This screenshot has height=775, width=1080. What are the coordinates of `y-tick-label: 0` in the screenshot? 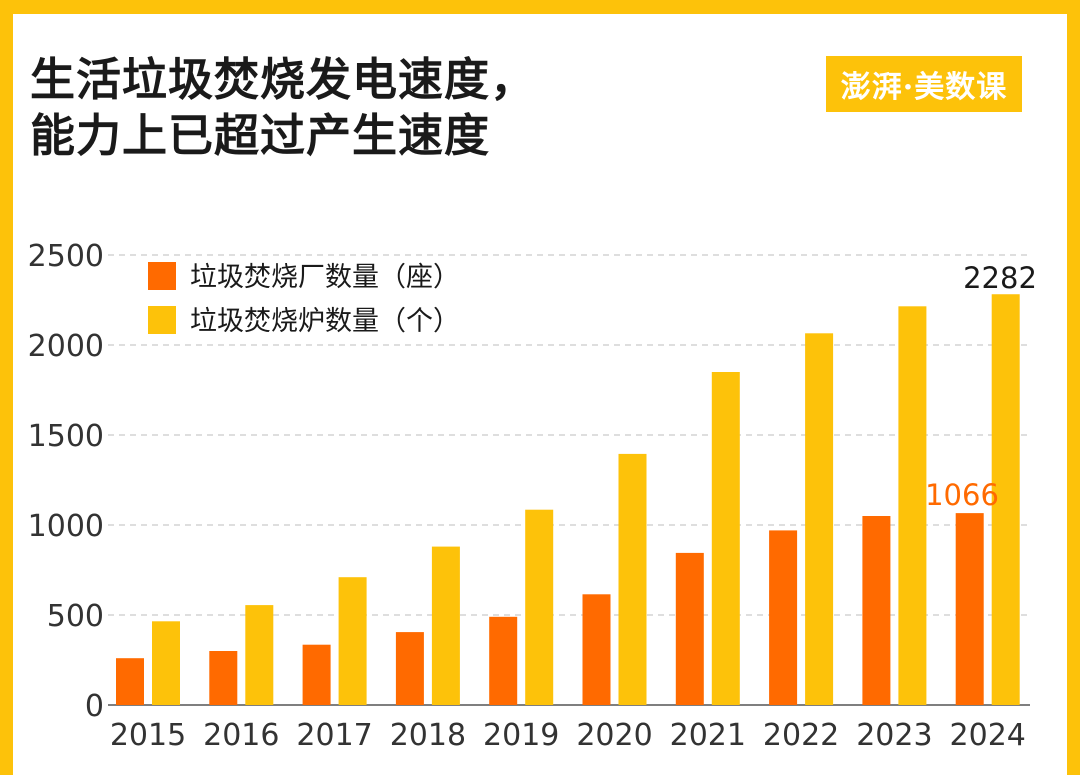 It's located at (94, 706).